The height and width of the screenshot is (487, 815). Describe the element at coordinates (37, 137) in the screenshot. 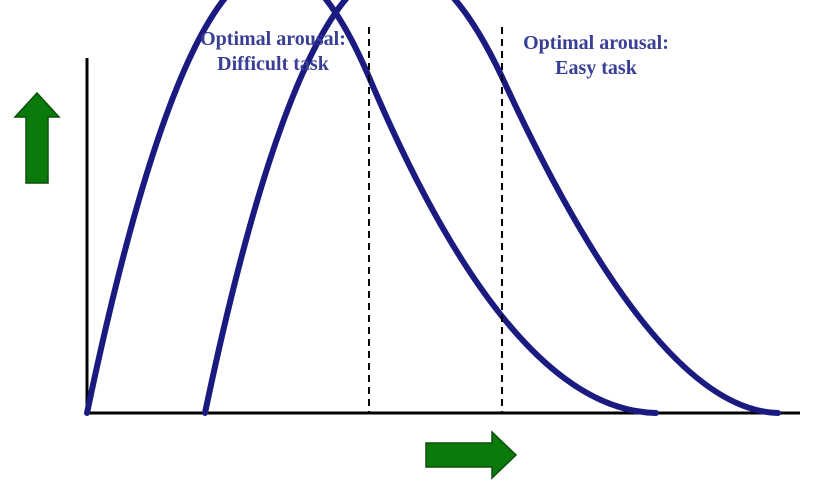

I see `arrow-up-icon` at that location.